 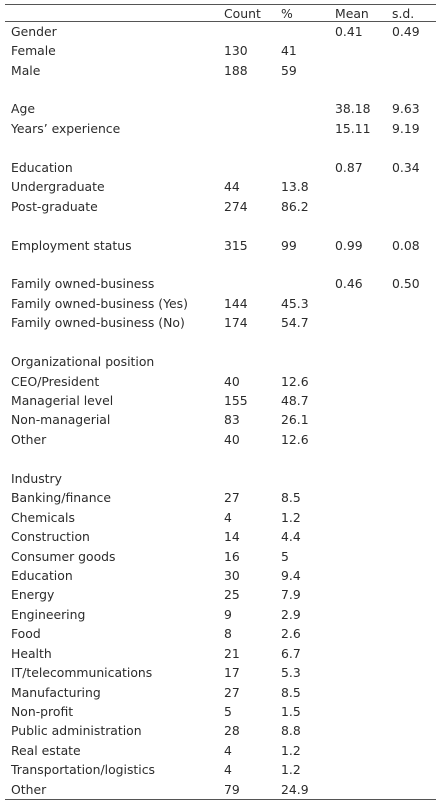 What do you see at coordinates (232, 187) in the screenshot?
I see `row-count: 44` at bounding box center [232, 187].